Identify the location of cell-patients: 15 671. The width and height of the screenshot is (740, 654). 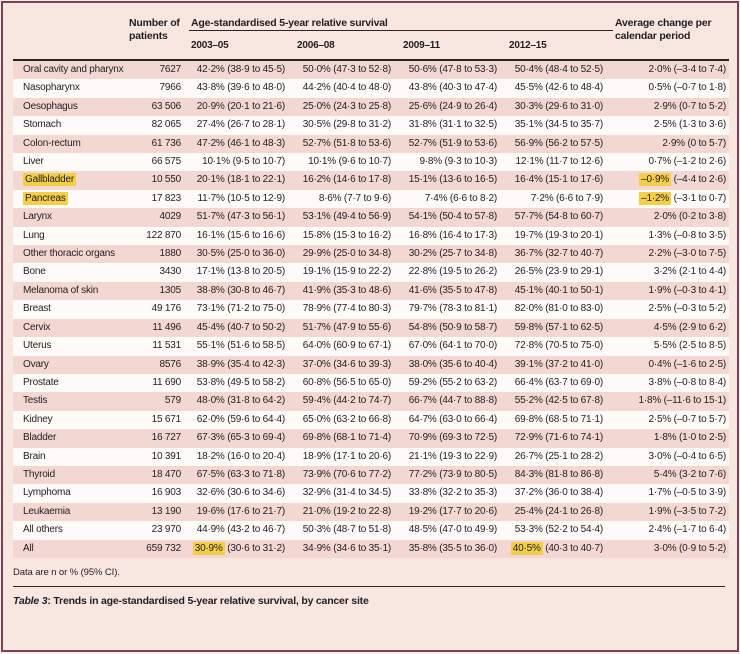
(166, 419).